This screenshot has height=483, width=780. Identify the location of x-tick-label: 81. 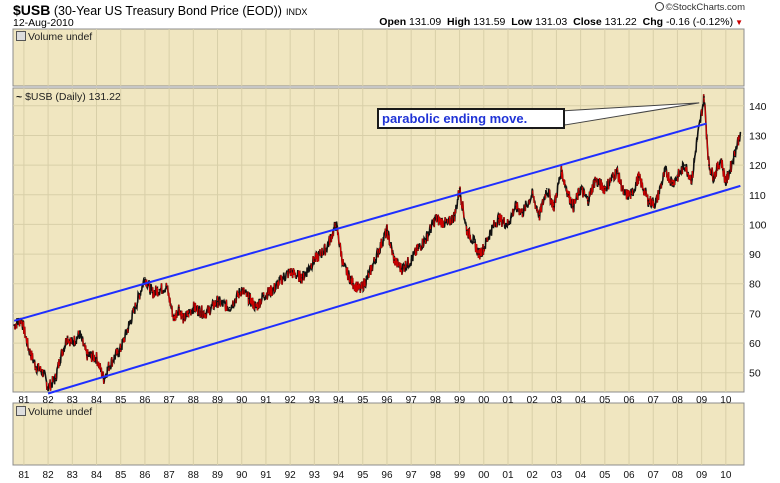
(24, 475).